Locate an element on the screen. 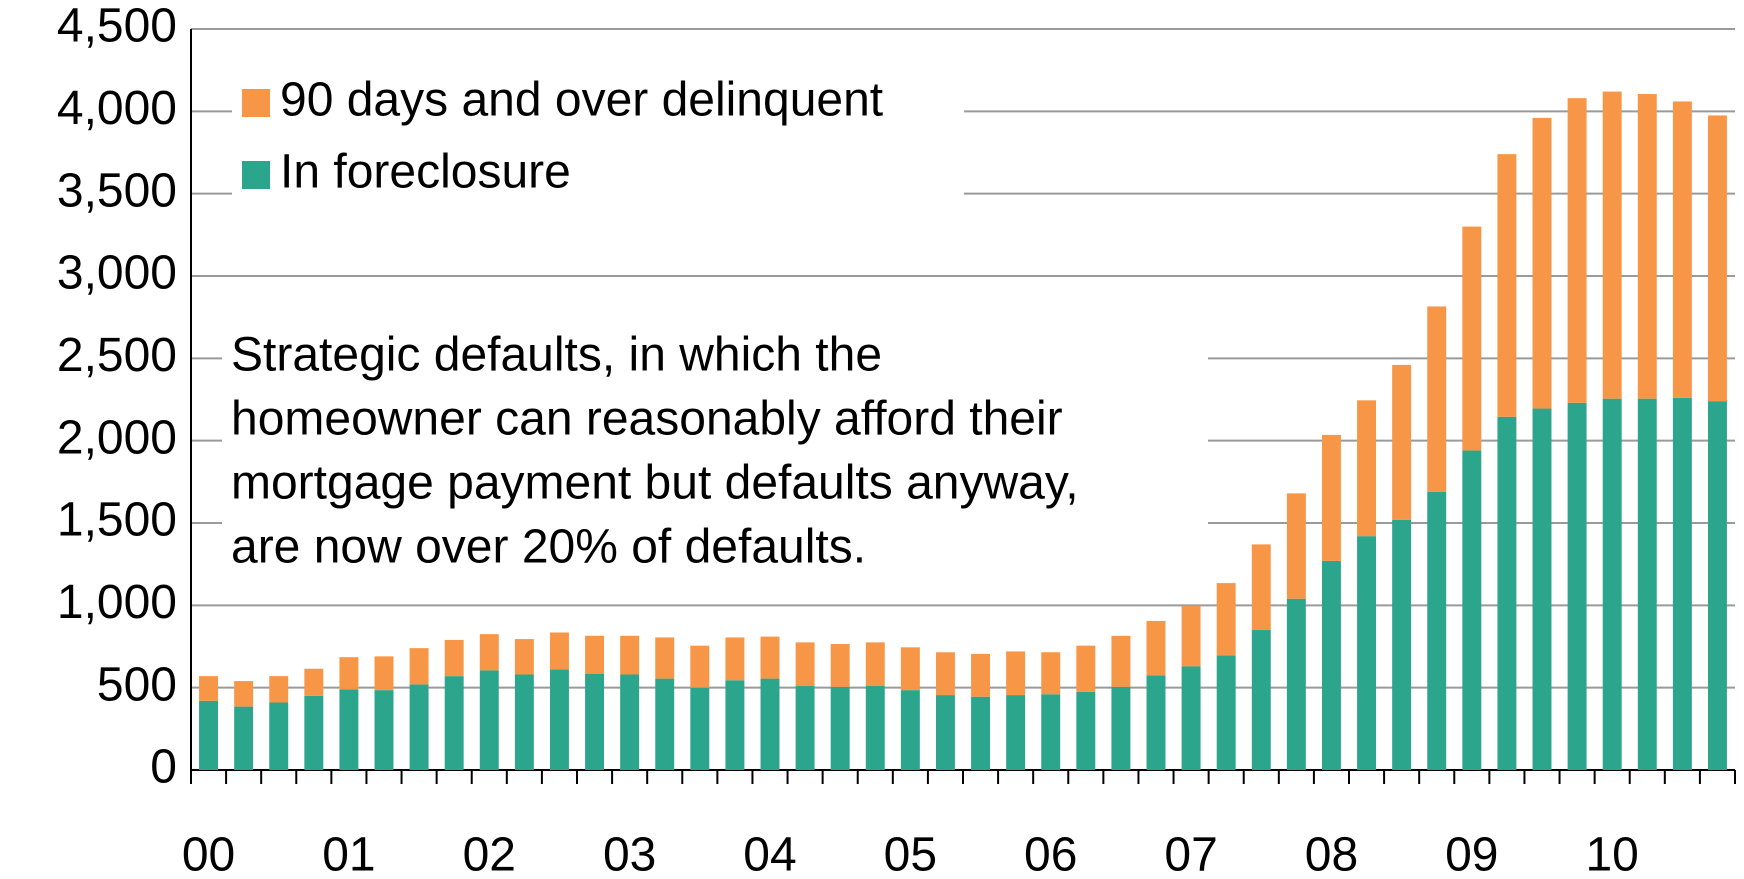 Image resolution: width=1744 pixels, height=879 pixels. x-tick-label: 07 is located at coordinates (1190, 854).